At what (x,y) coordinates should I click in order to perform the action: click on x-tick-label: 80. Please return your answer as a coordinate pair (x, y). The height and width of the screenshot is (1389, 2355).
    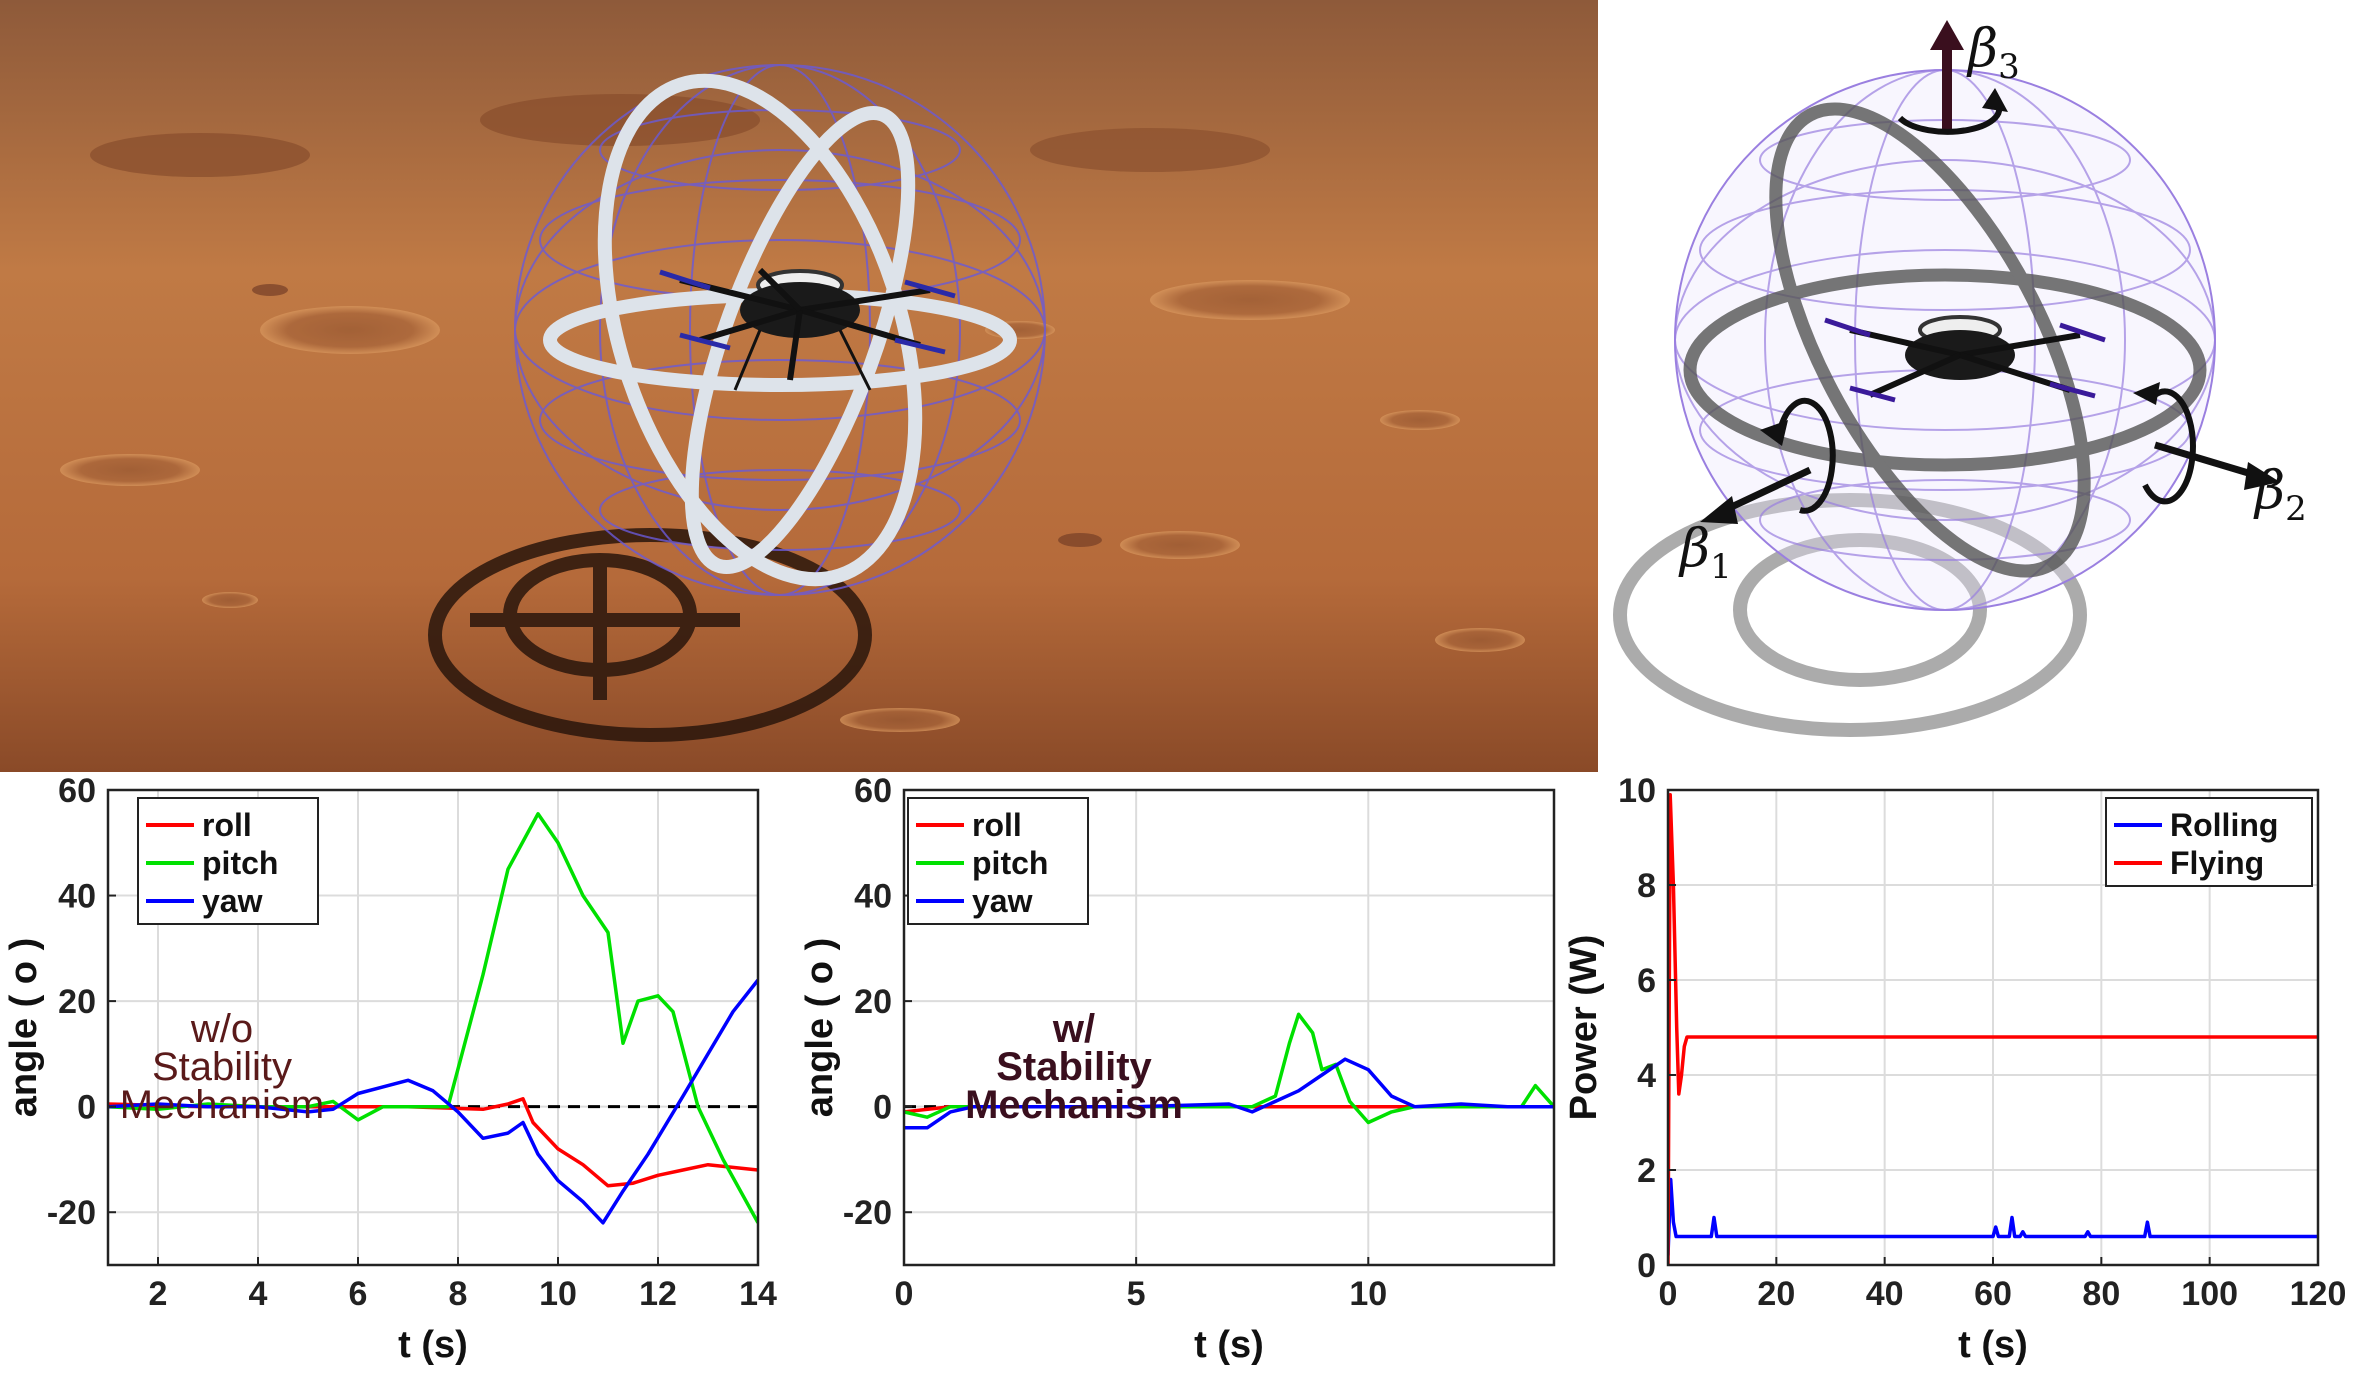
    Looking at the image, I should click on (2101, 1294).